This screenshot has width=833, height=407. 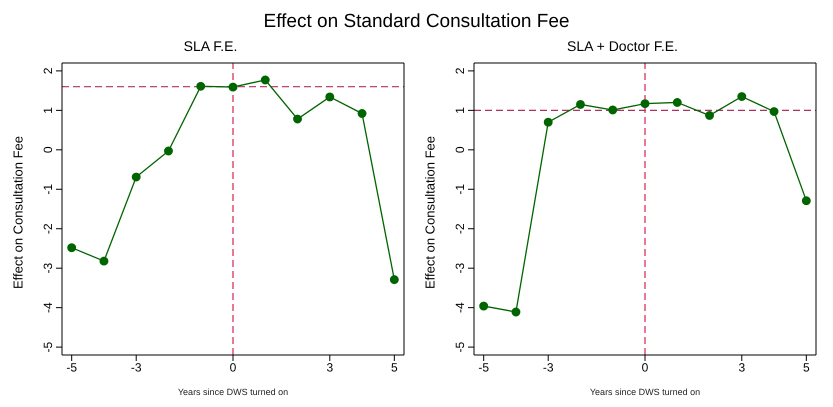 What do you see at coordinates (416, 22) in the screenshot?
I see `chart-title: Effect on Standard Consultation Fee` at bounding box center [416, 22].